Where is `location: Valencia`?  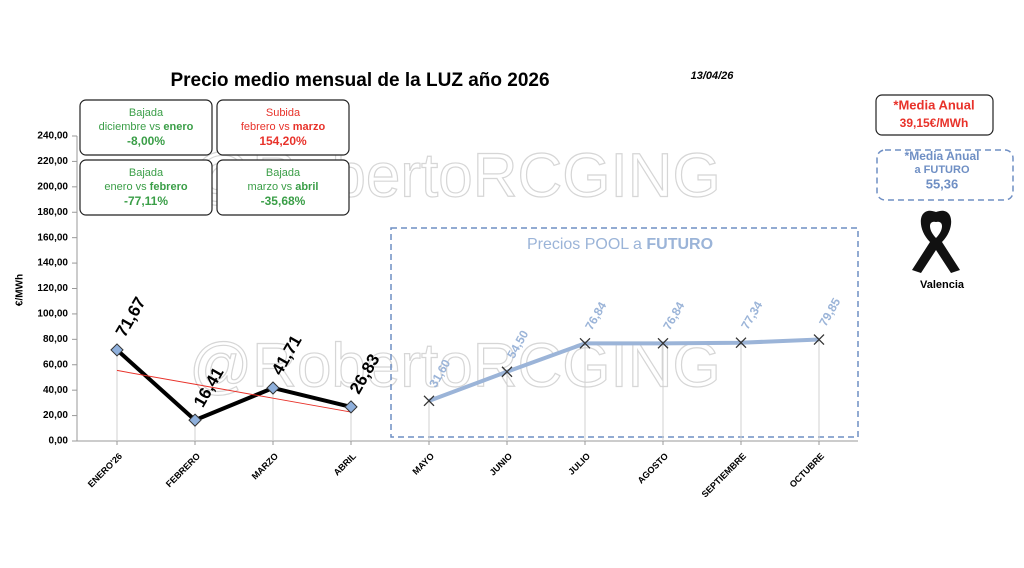
location: Valencia is located at coordinates (942, 285).